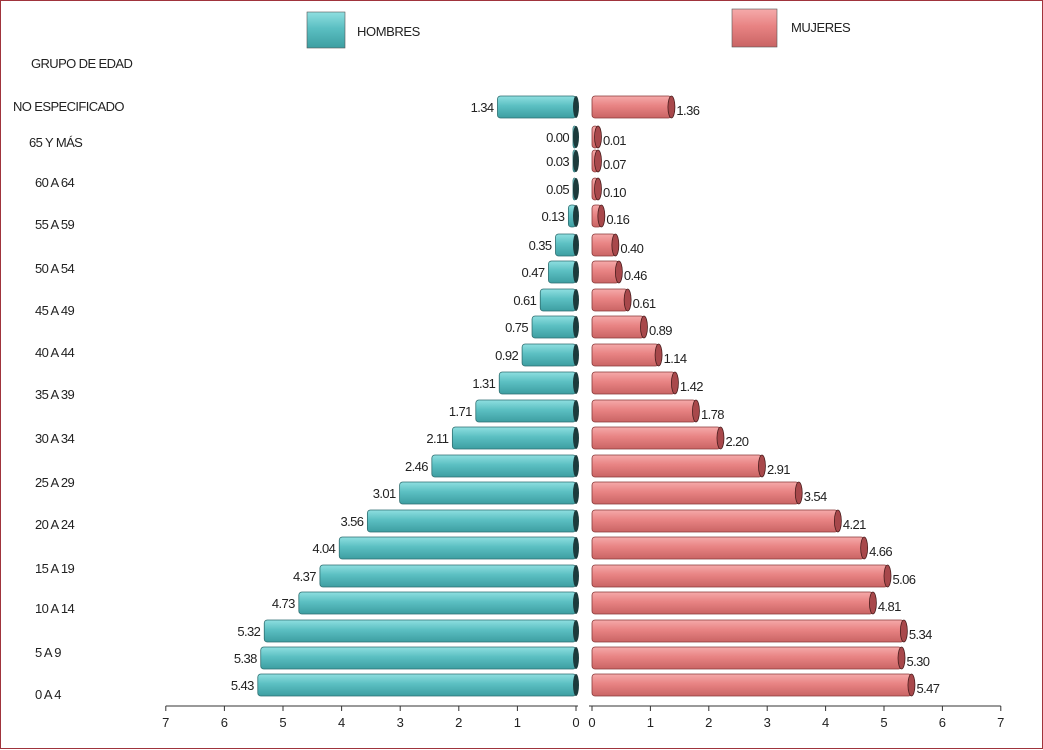 The height and width of the screenshot is (750, 1043). I want to click on value-label-mujeres: 4.21, so click(854, 524).